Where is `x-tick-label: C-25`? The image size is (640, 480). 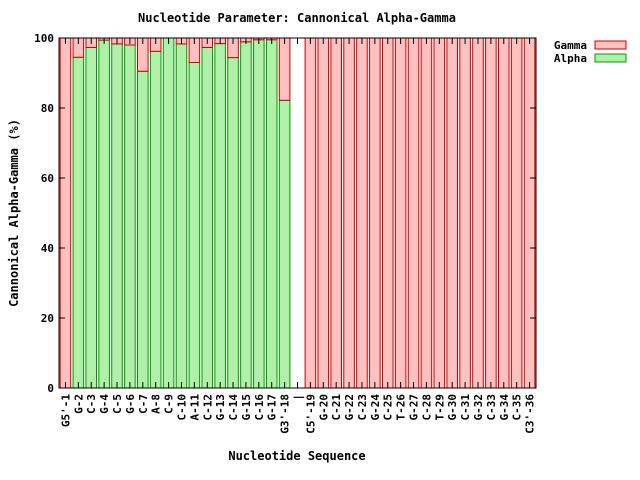 x-tick-label: C-25 is located at coordinates (388, 407).